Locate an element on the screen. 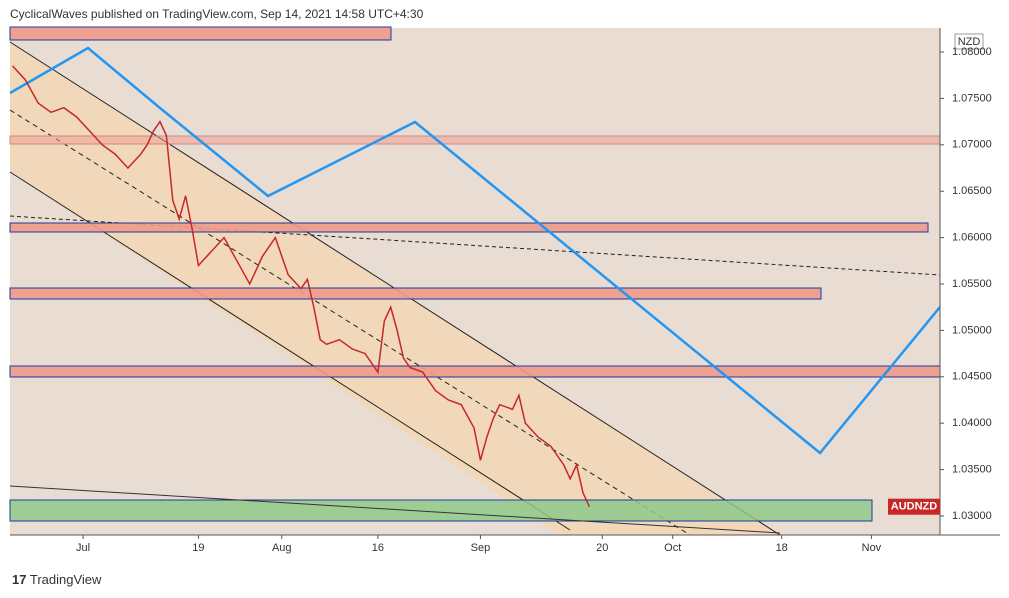 The height and width of the screenshot is (598, 1009). symbol-box is located at coordinates (914, 506).